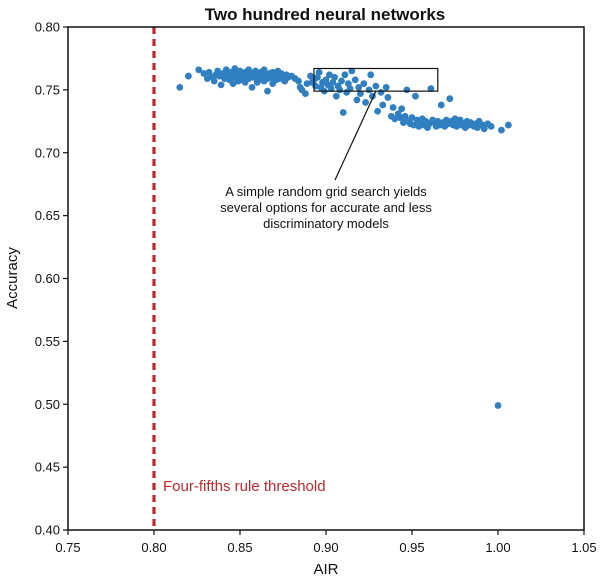  Describe the element at coordinates (47, 530) in the screenshot. I see `y-tick-label: 0.40` at that location.